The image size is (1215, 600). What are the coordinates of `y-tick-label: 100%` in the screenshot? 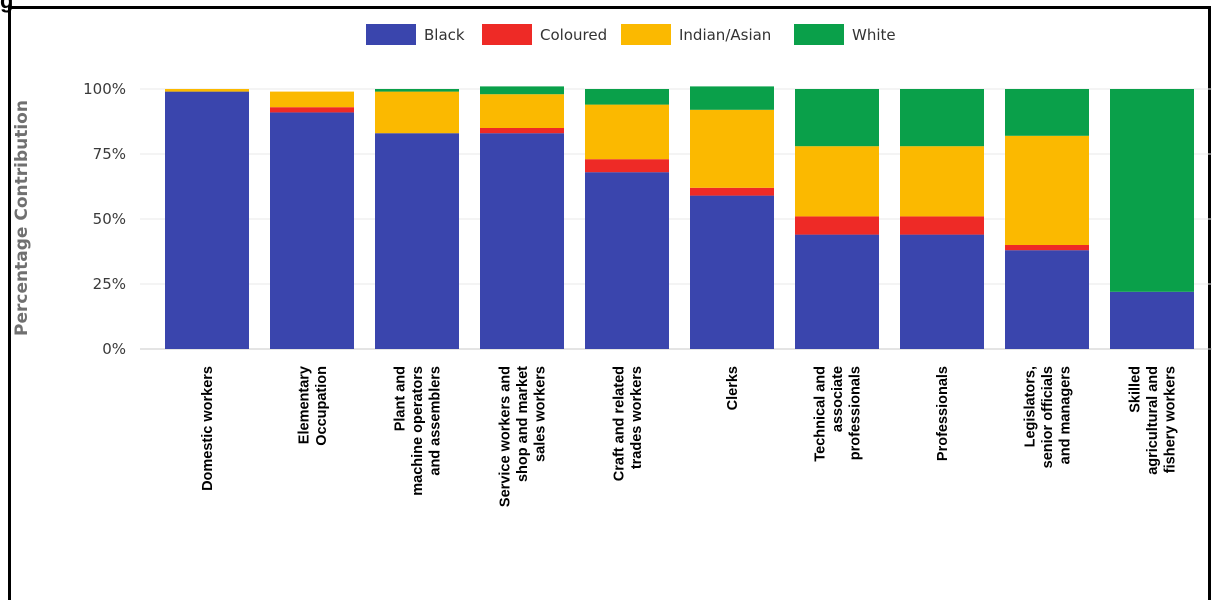 It's located at (104, 89).